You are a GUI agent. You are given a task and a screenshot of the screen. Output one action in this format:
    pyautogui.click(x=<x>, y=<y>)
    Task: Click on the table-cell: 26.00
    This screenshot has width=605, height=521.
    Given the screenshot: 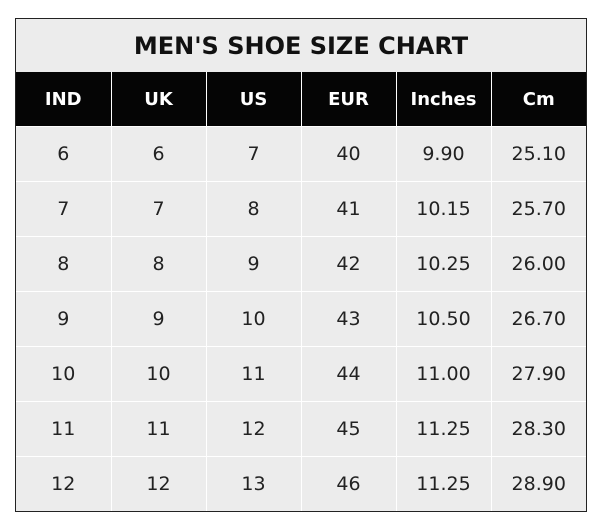 What is the action you would take?
    pyautogui.click(x=538, y=264)
    